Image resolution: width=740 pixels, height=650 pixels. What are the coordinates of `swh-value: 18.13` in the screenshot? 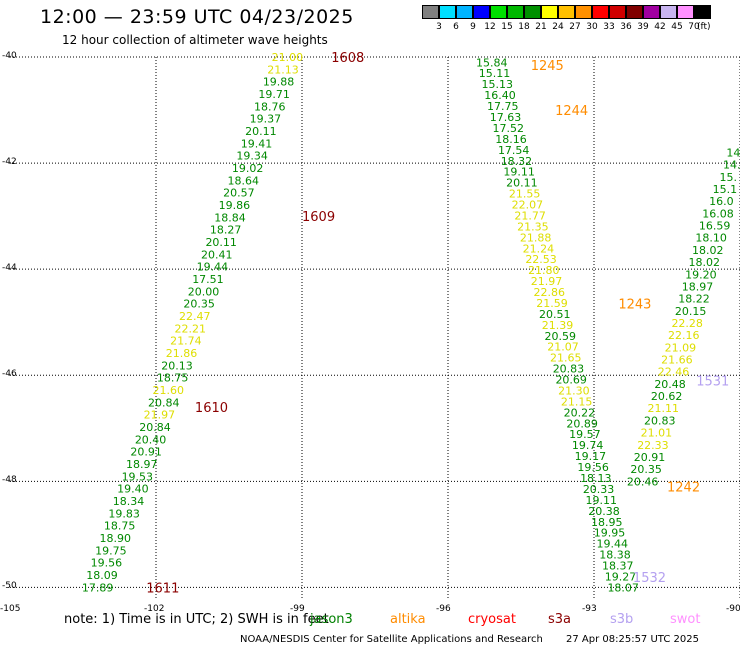 It's located at (596, 478).